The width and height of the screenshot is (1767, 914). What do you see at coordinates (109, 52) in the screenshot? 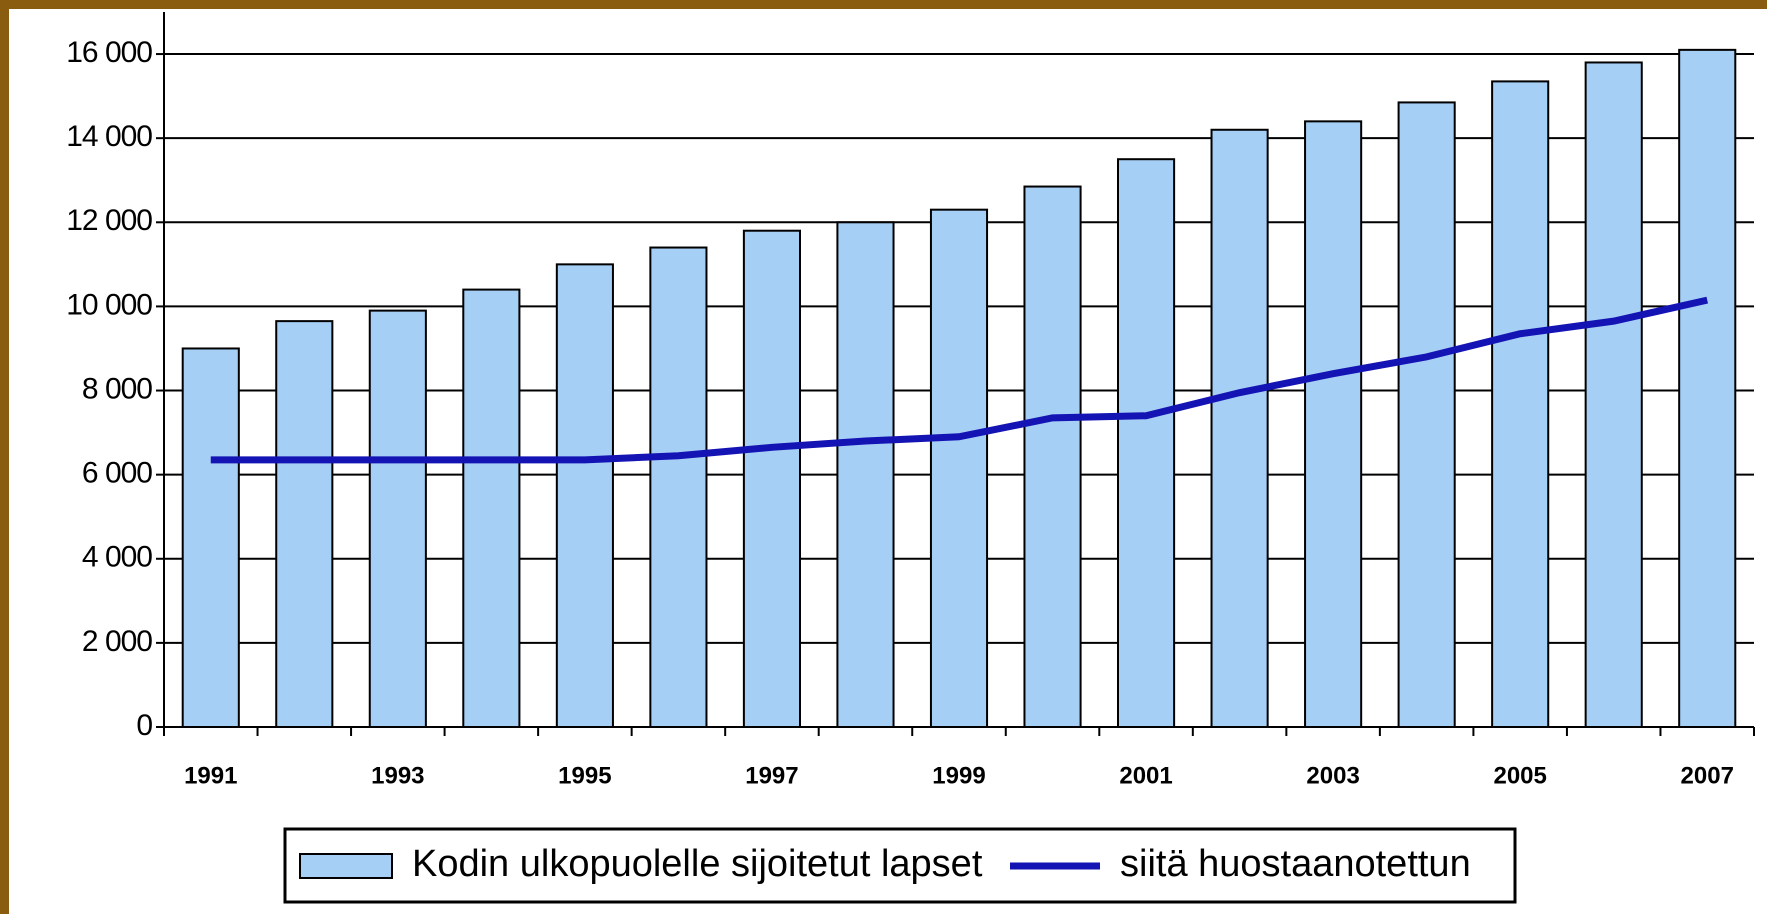
I see `y-tick-label: 16 000` at bounding box center [109, 52].